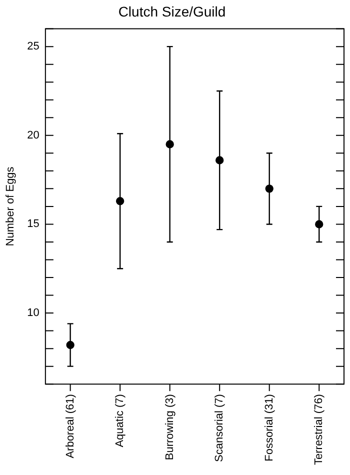 The height and width of the screenshot is (475, 350). I want to click on x-tick-label: Burrowing (3), so click(170, 427).